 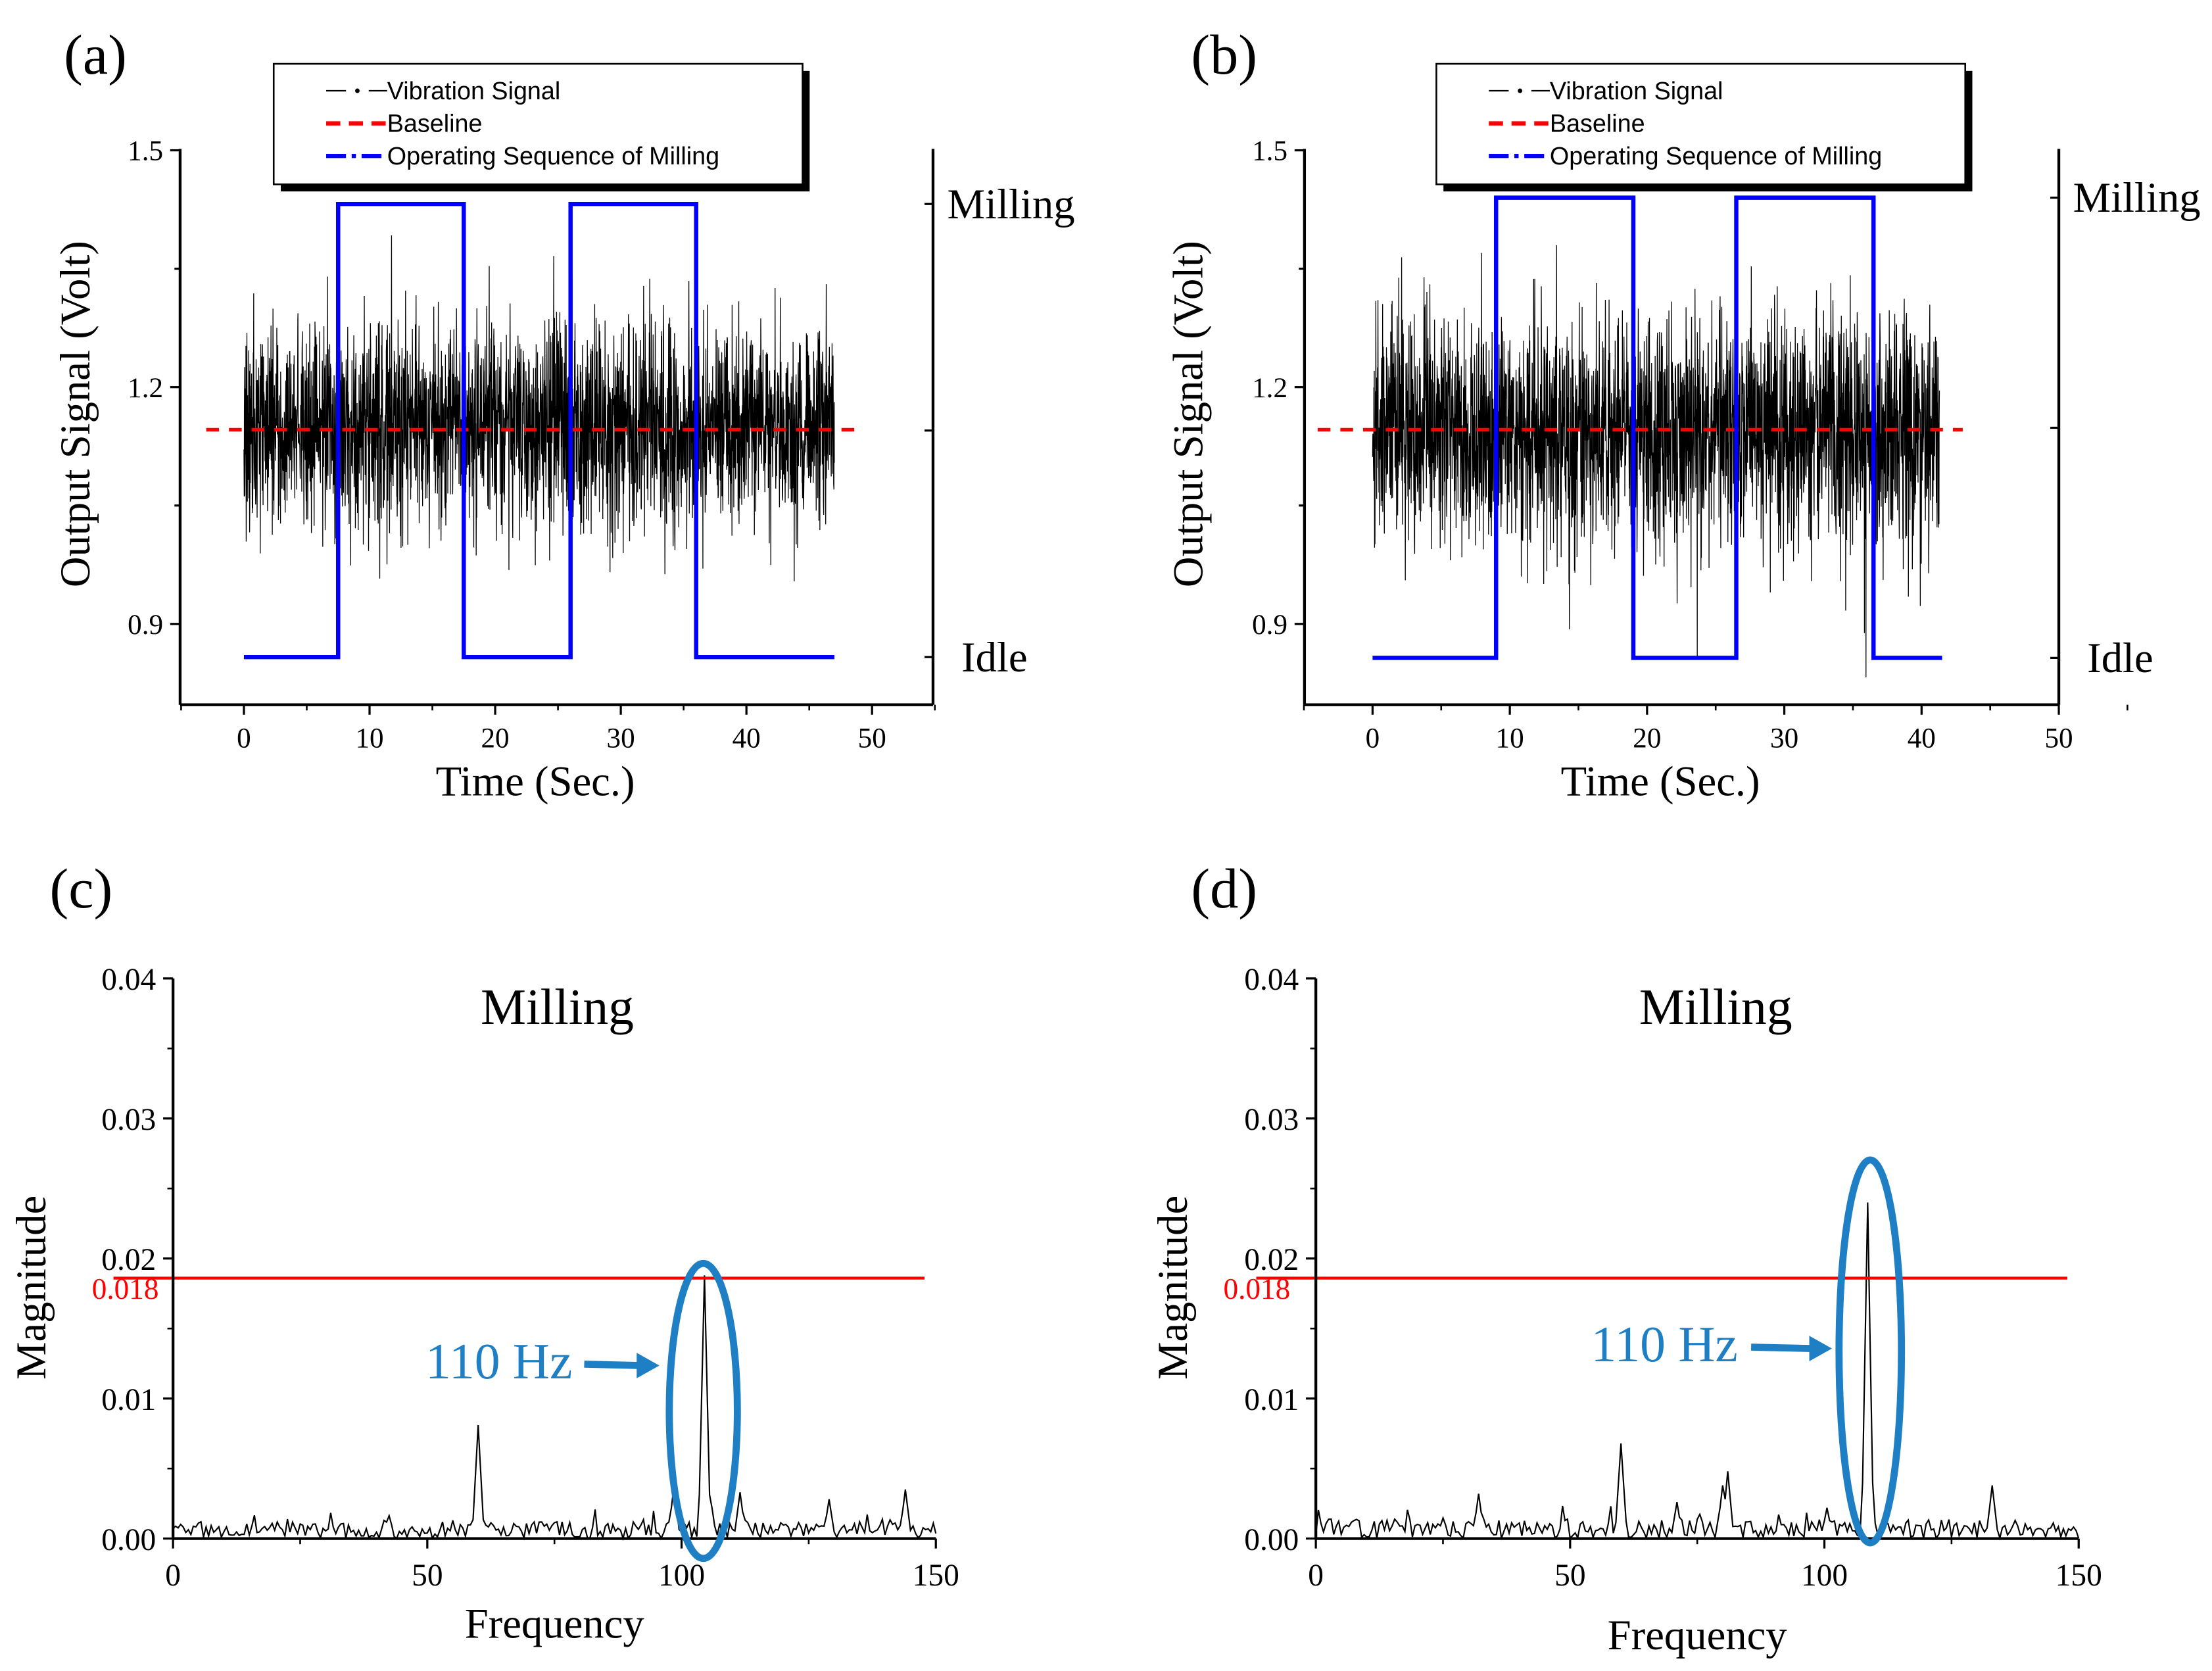 What do you see at coordinates (95, 54) in the screenshot?
I see `panel-label: (a)` at bounding box center [95, 54].